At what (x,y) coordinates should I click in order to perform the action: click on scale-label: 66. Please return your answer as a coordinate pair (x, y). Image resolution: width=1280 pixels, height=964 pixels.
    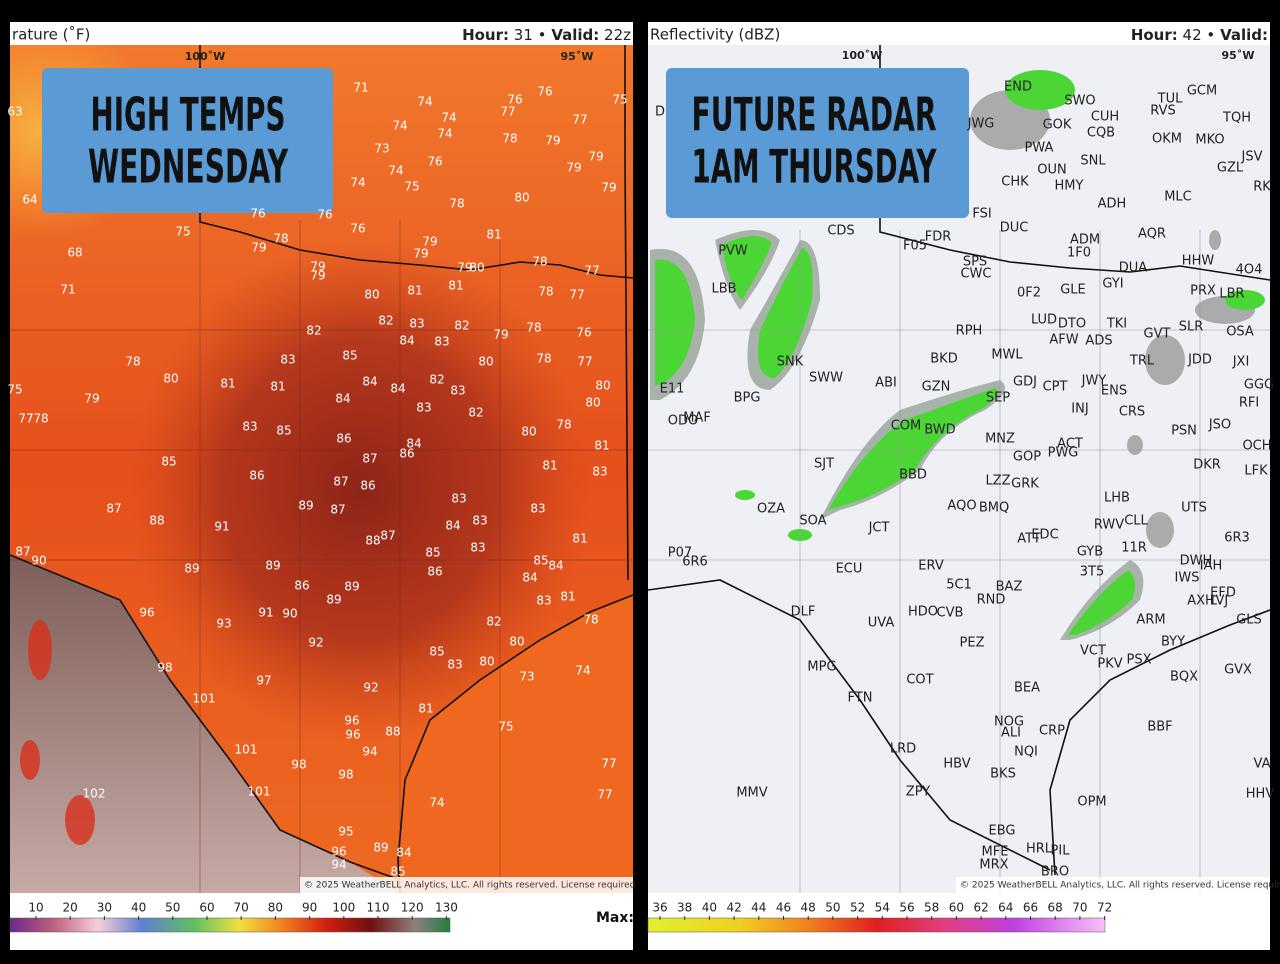
    Looking at the image, I should click on (1030, 908).